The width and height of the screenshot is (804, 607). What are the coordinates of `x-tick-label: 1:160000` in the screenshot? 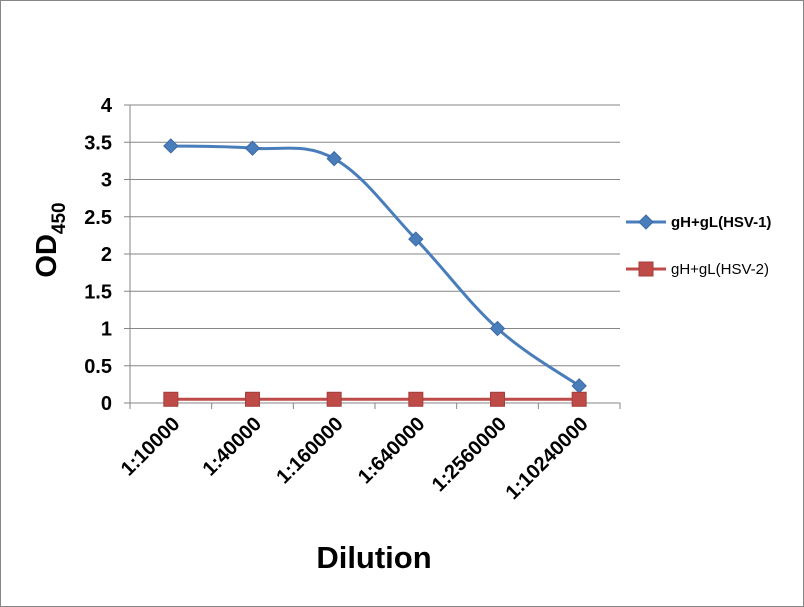 It's located at (309, 450).